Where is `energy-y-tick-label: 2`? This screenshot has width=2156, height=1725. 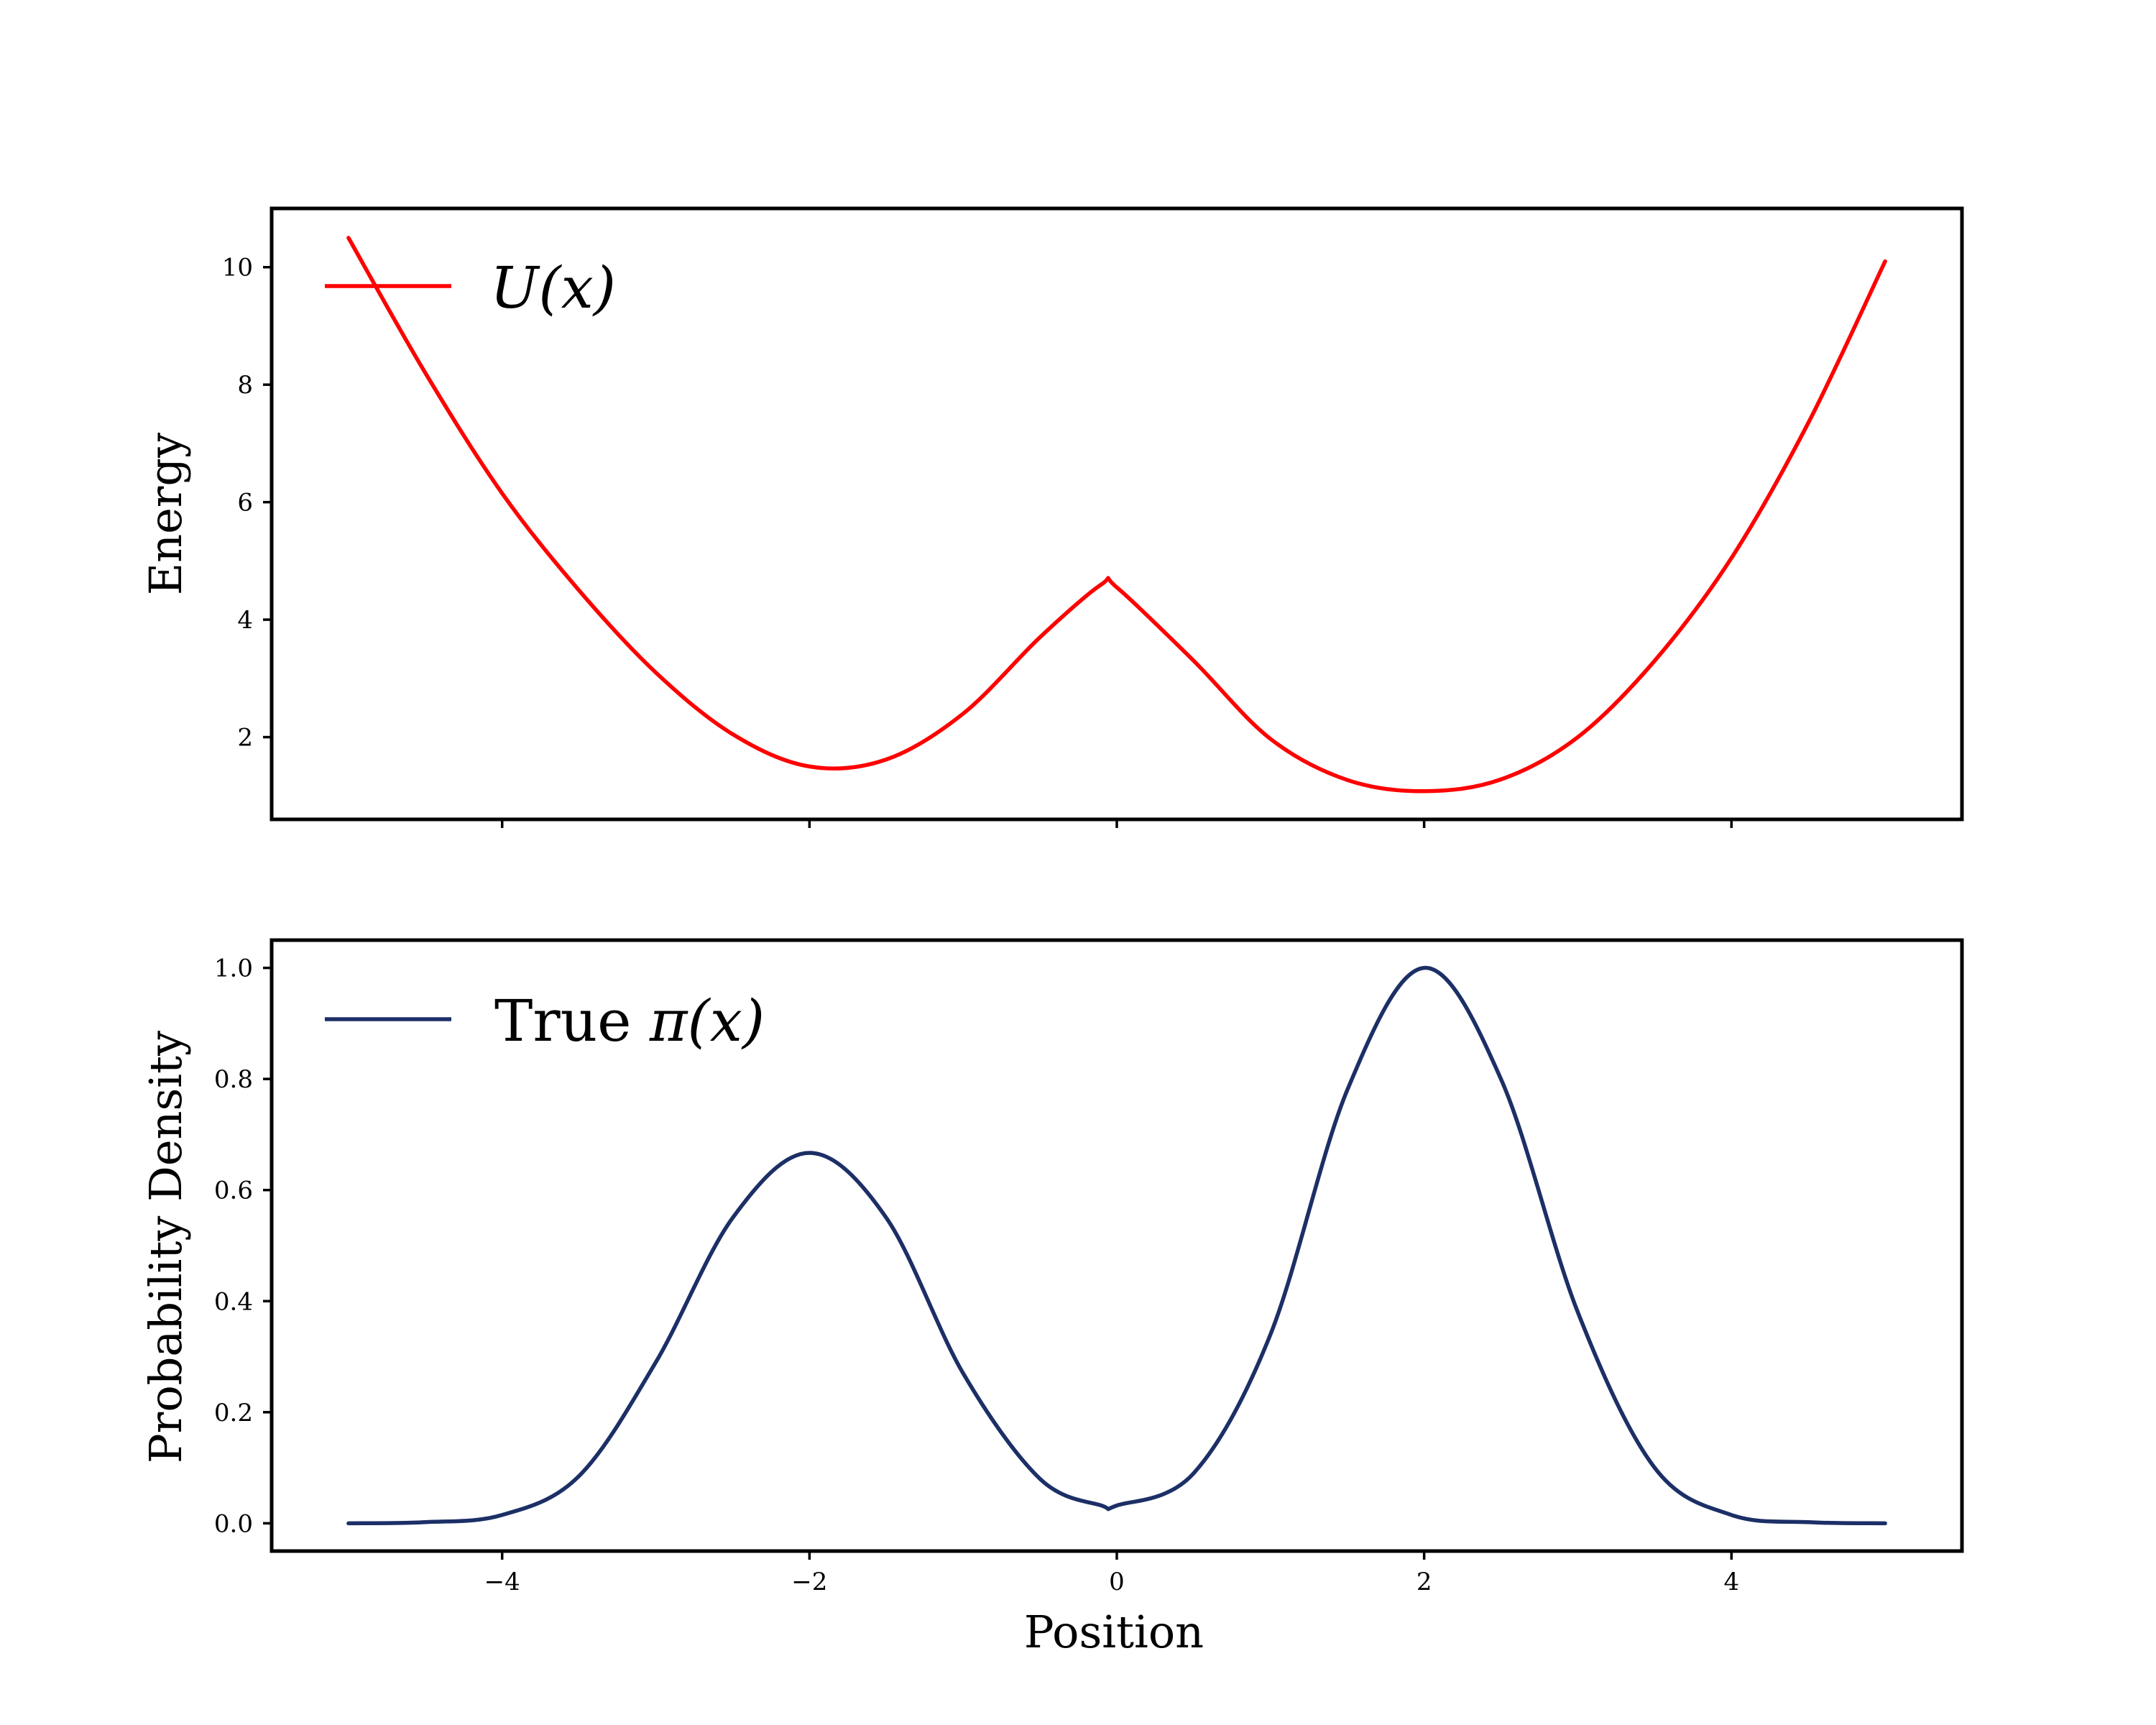 energy-y-tick-label: 2 is located at coordinates (245, 738).